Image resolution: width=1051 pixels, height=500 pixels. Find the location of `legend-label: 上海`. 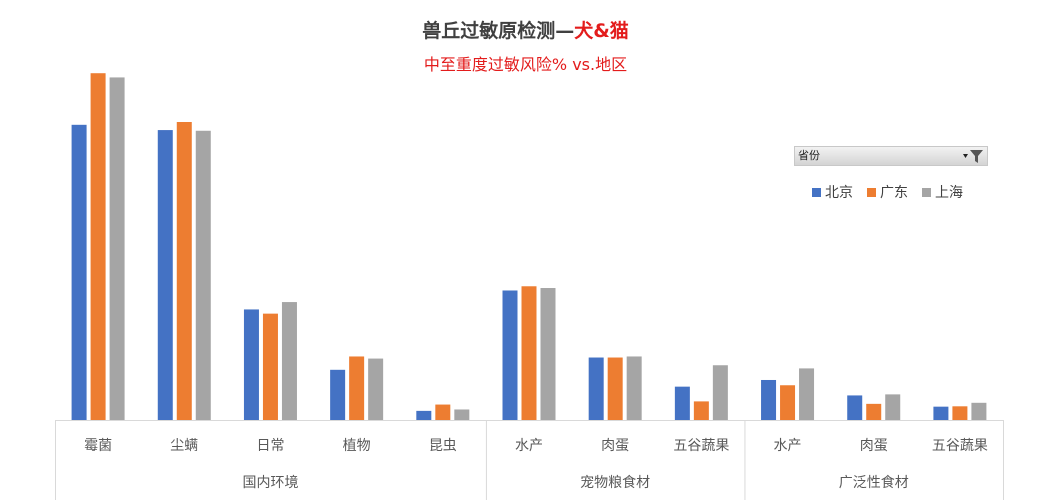

legend-label: 上海 is located at coordinates (949, 193).